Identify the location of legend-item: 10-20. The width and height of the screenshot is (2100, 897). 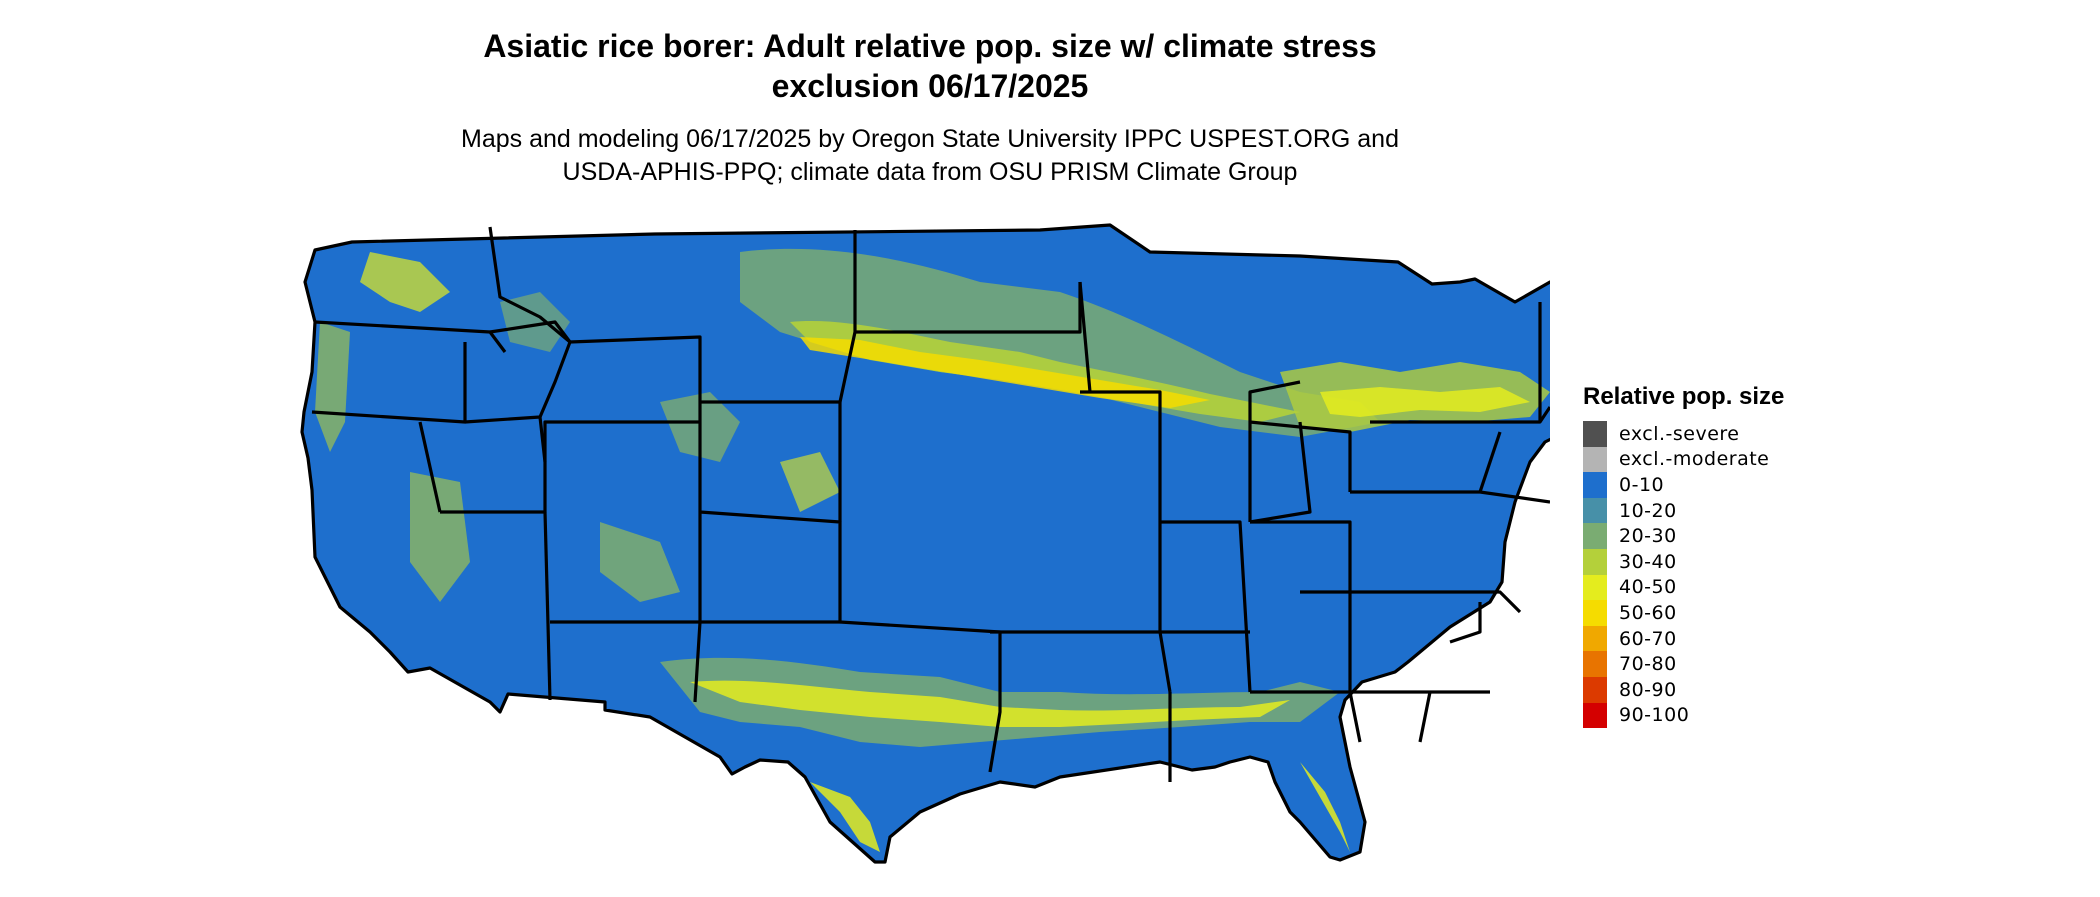
(1713, 510).